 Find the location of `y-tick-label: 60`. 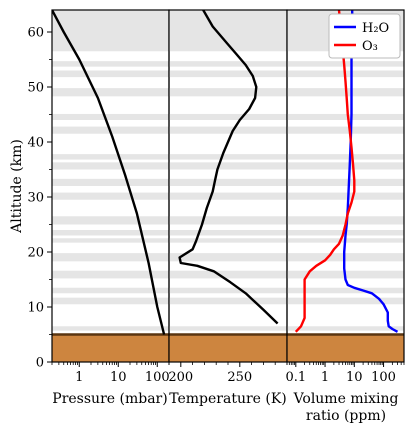

y-tick-label: 60 is located at coordinates (35, 33).